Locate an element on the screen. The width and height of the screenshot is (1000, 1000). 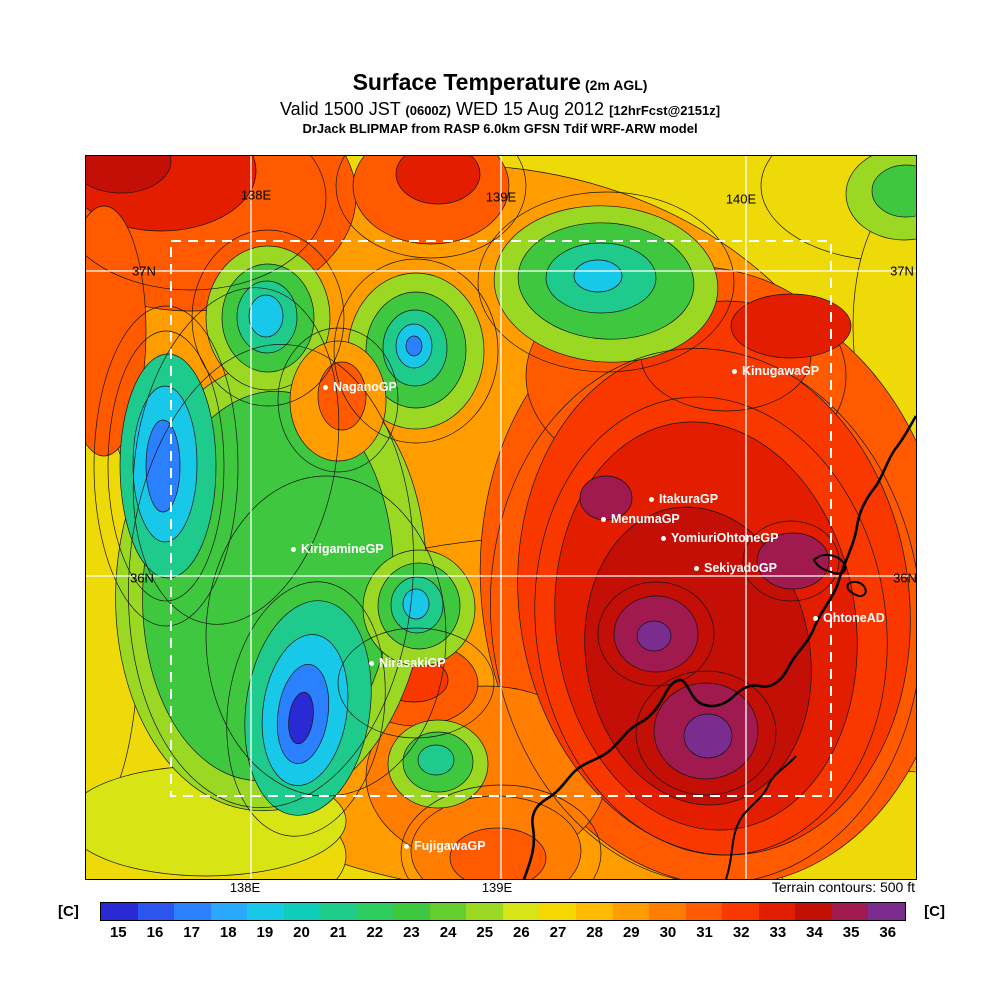
colorbar-tick-18: 18 is located at coordinates (228, 932).